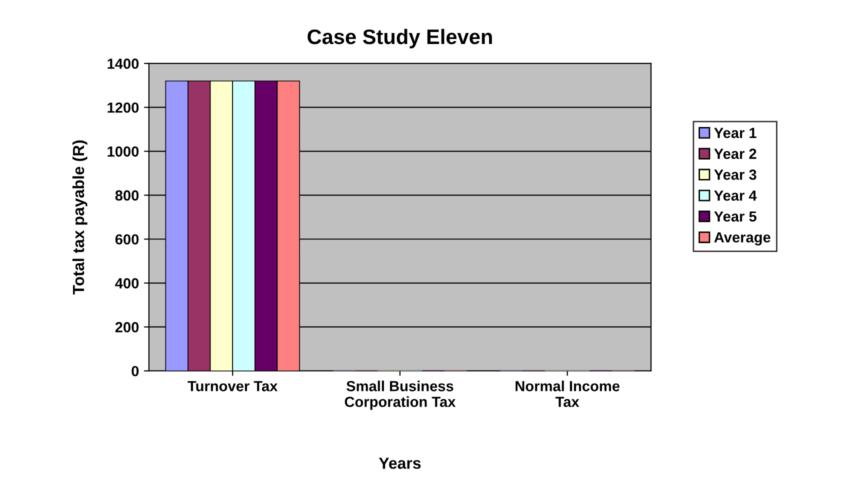 The height and width of the screenshot is (488, 851). Describe the element at coordinates (735, 133) in the screenshot. I see `legend-label: Year 1` at that location.